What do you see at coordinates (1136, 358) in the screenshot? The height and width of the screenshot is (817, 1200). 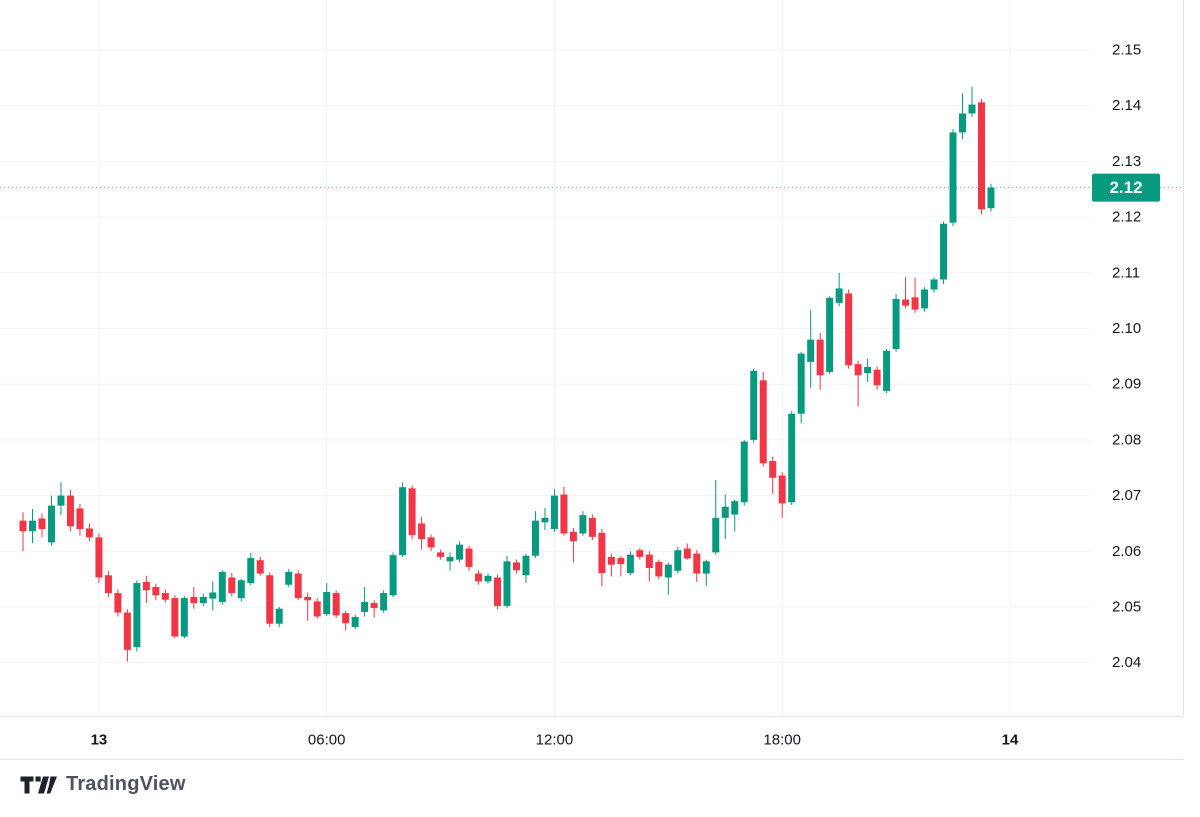 I see `price-axis` at bounding box center [1136, 358].